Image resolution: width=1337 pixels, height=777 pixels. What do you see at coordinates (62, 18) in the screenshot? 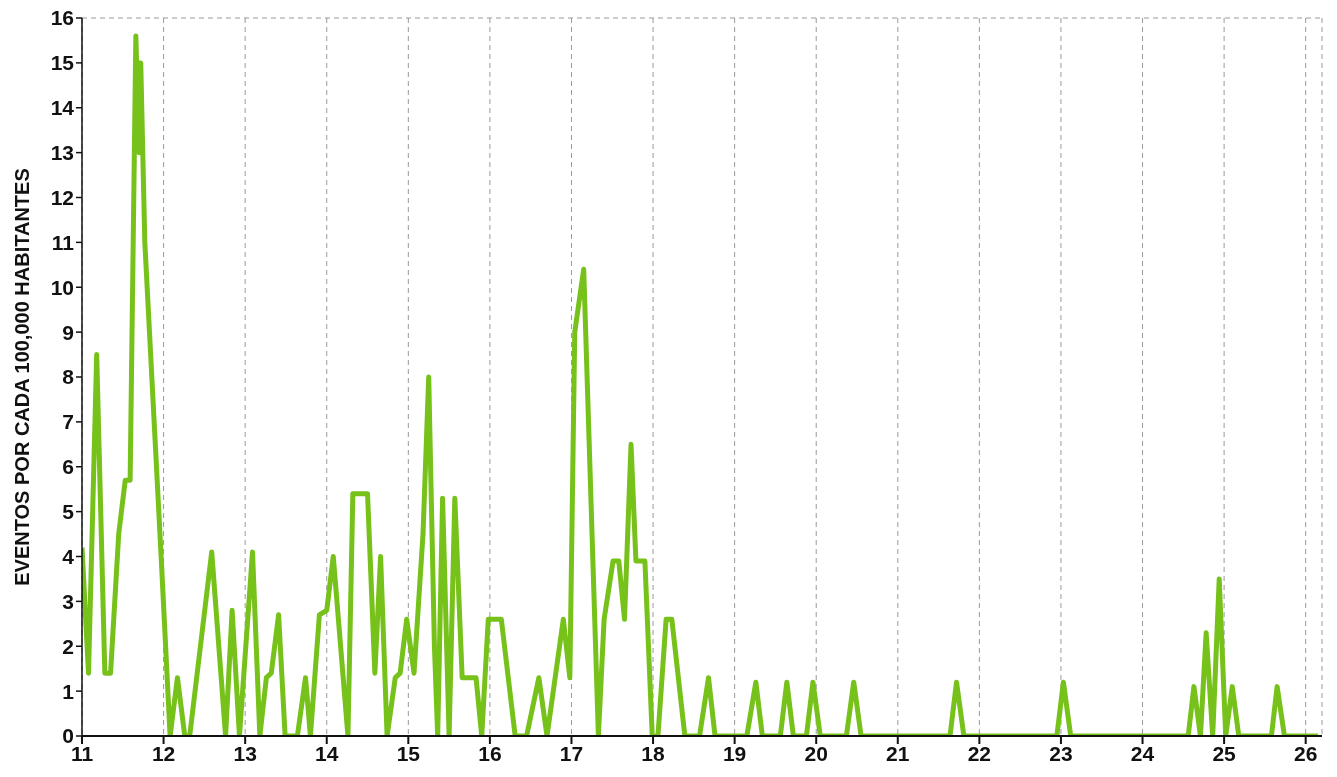
I see `y-tick-label: 16` at bounding box center [62, 18].